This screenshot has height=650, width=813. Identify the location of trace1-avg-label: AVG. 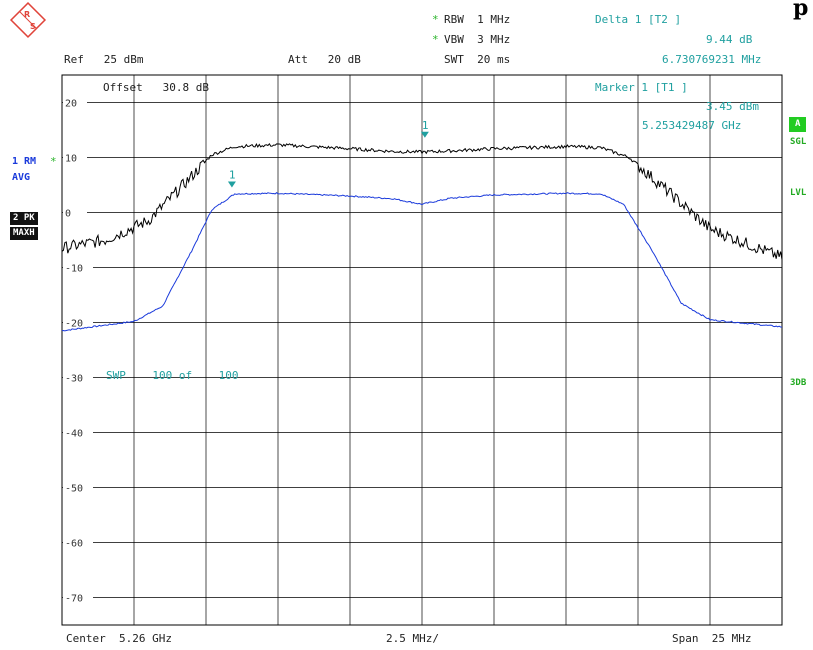
(21, 177).